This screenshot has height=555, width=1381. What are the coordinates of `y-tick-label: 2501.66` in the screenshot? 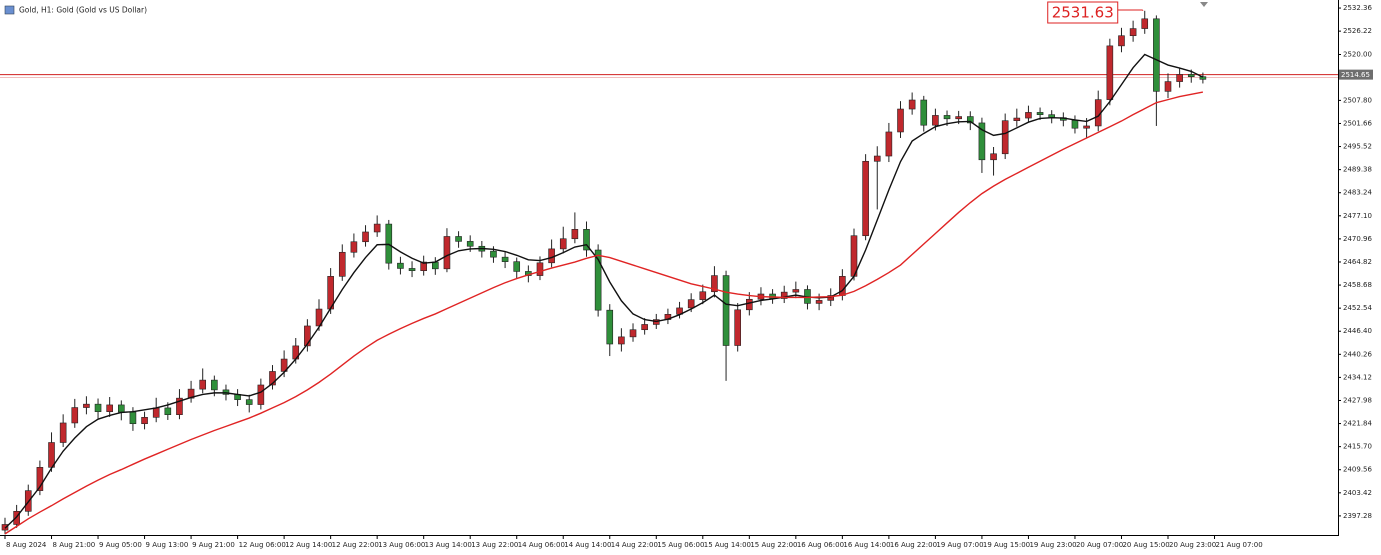 It's located at (1357, 123).